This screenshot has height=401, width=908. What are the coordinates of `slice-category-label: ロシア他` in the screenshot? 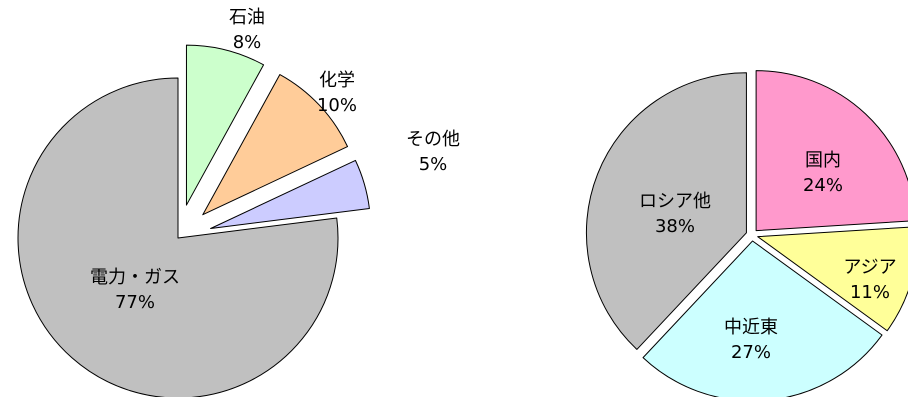 It's located at (675, 201).